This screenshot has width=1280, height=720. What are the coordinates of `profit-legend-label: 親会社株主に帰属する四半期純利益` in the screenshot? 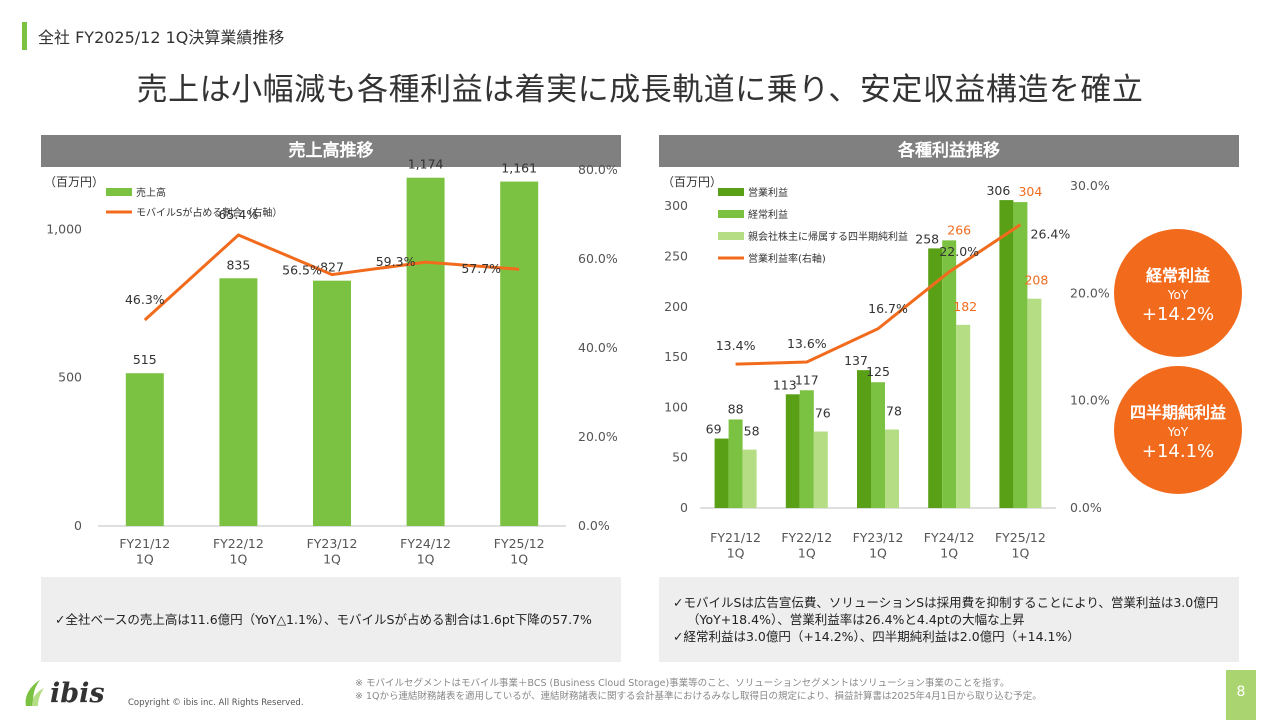 It's located at (828, 236).